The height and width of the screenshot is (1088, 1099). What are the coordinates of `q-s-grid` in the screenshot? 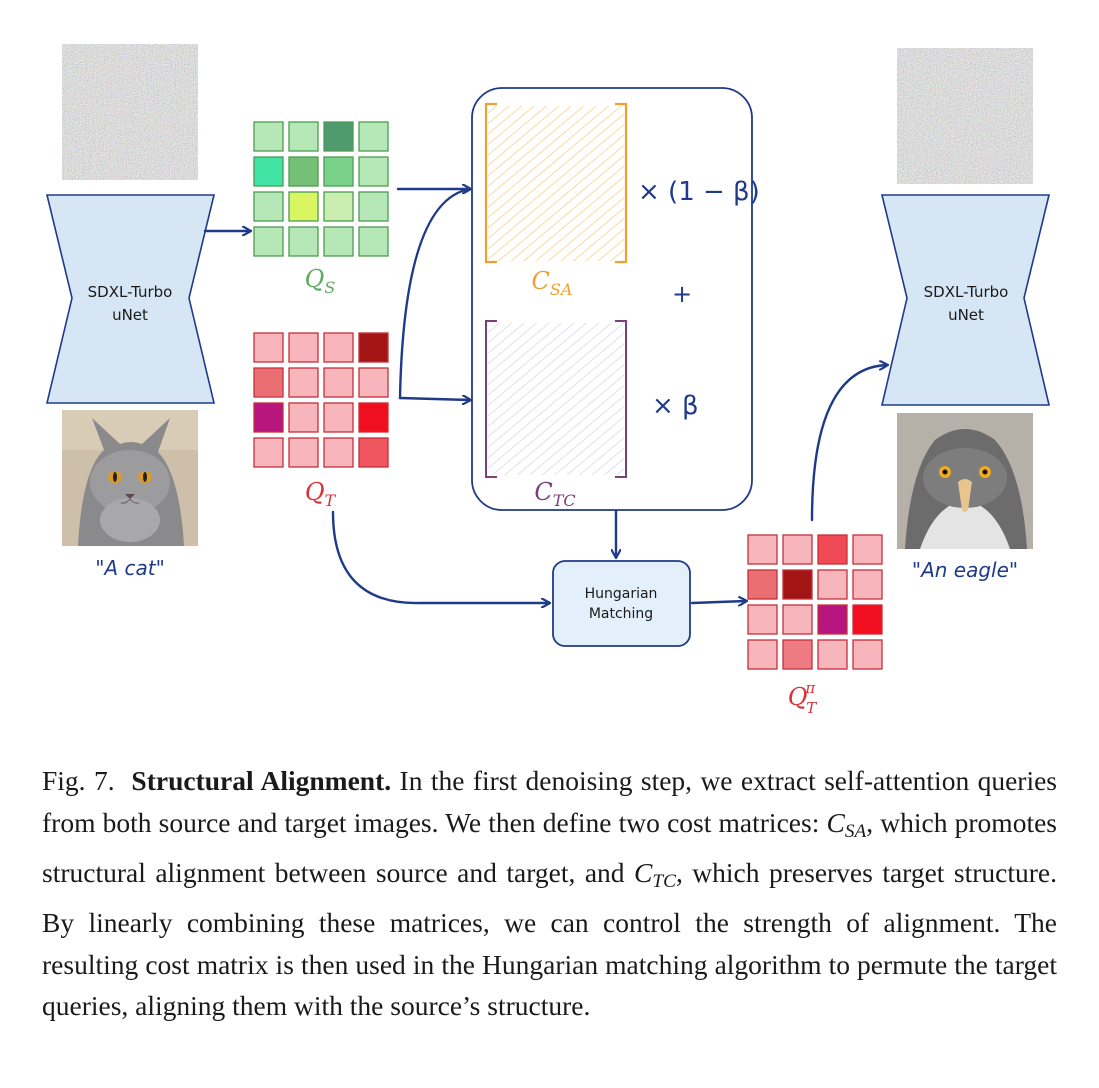 It's located at (321, 189).